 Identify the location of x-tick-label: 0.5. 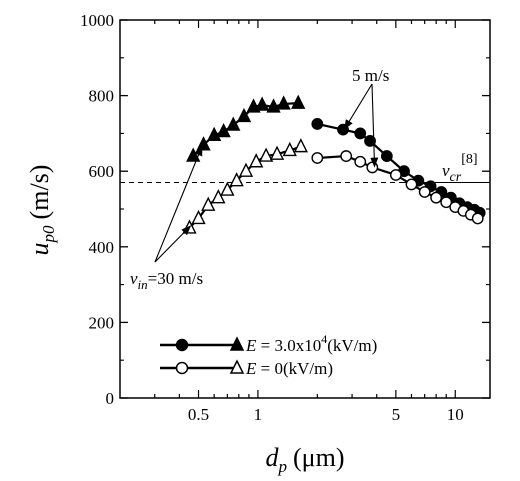
(198, 414).